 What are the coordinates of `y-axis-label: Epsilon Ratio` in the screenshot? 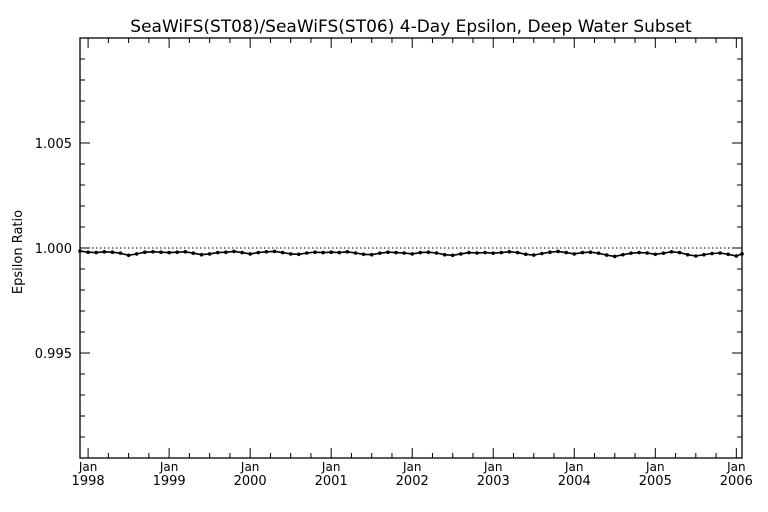 It's located at (18, 252).